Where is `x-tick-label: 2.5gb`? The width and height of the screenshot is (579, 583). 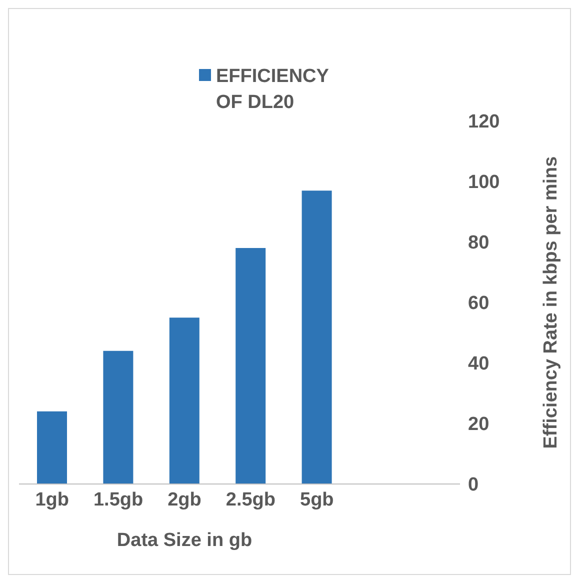 x-tick-label: 2.5gb is located at coordinates (251, 499).